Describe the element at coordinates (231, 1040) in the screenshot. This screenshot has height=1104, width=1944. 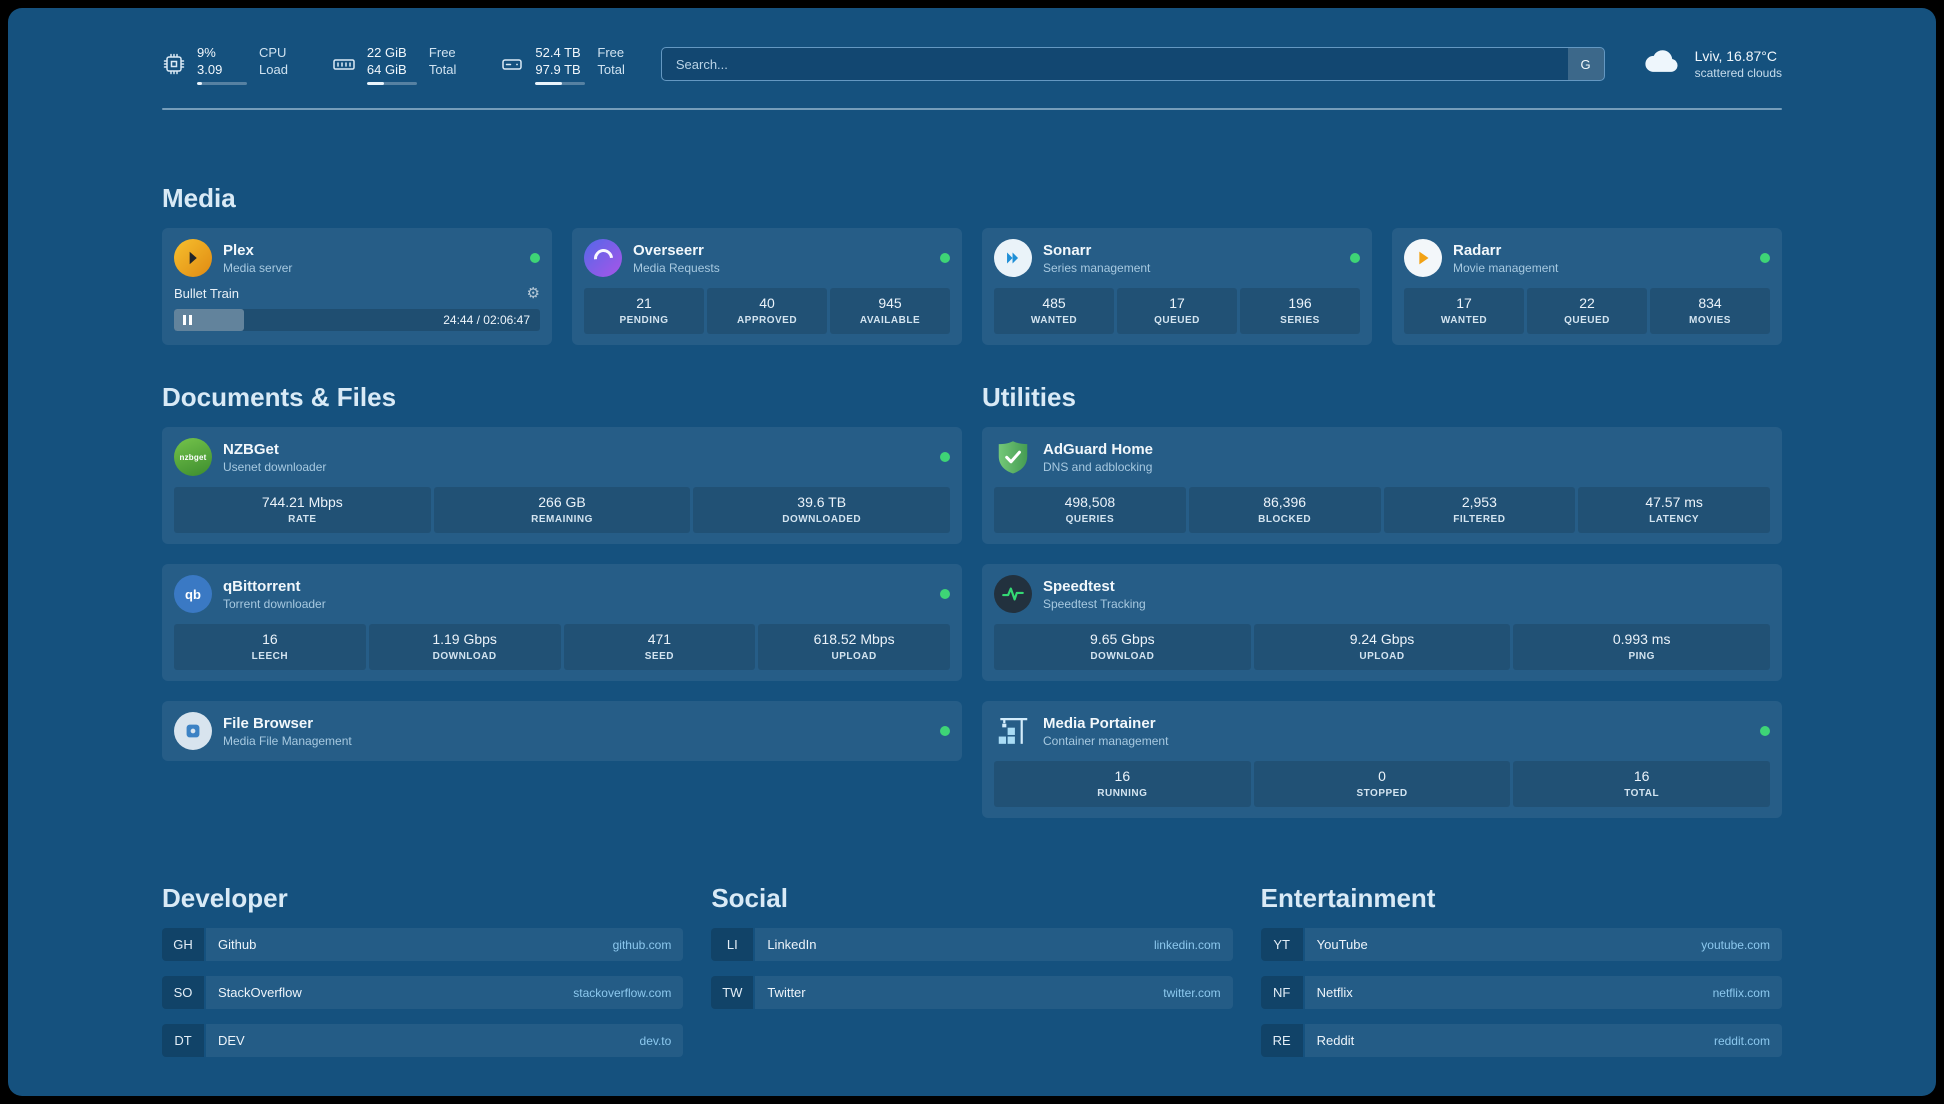
I see `bookmark-name: DEV` at that location.